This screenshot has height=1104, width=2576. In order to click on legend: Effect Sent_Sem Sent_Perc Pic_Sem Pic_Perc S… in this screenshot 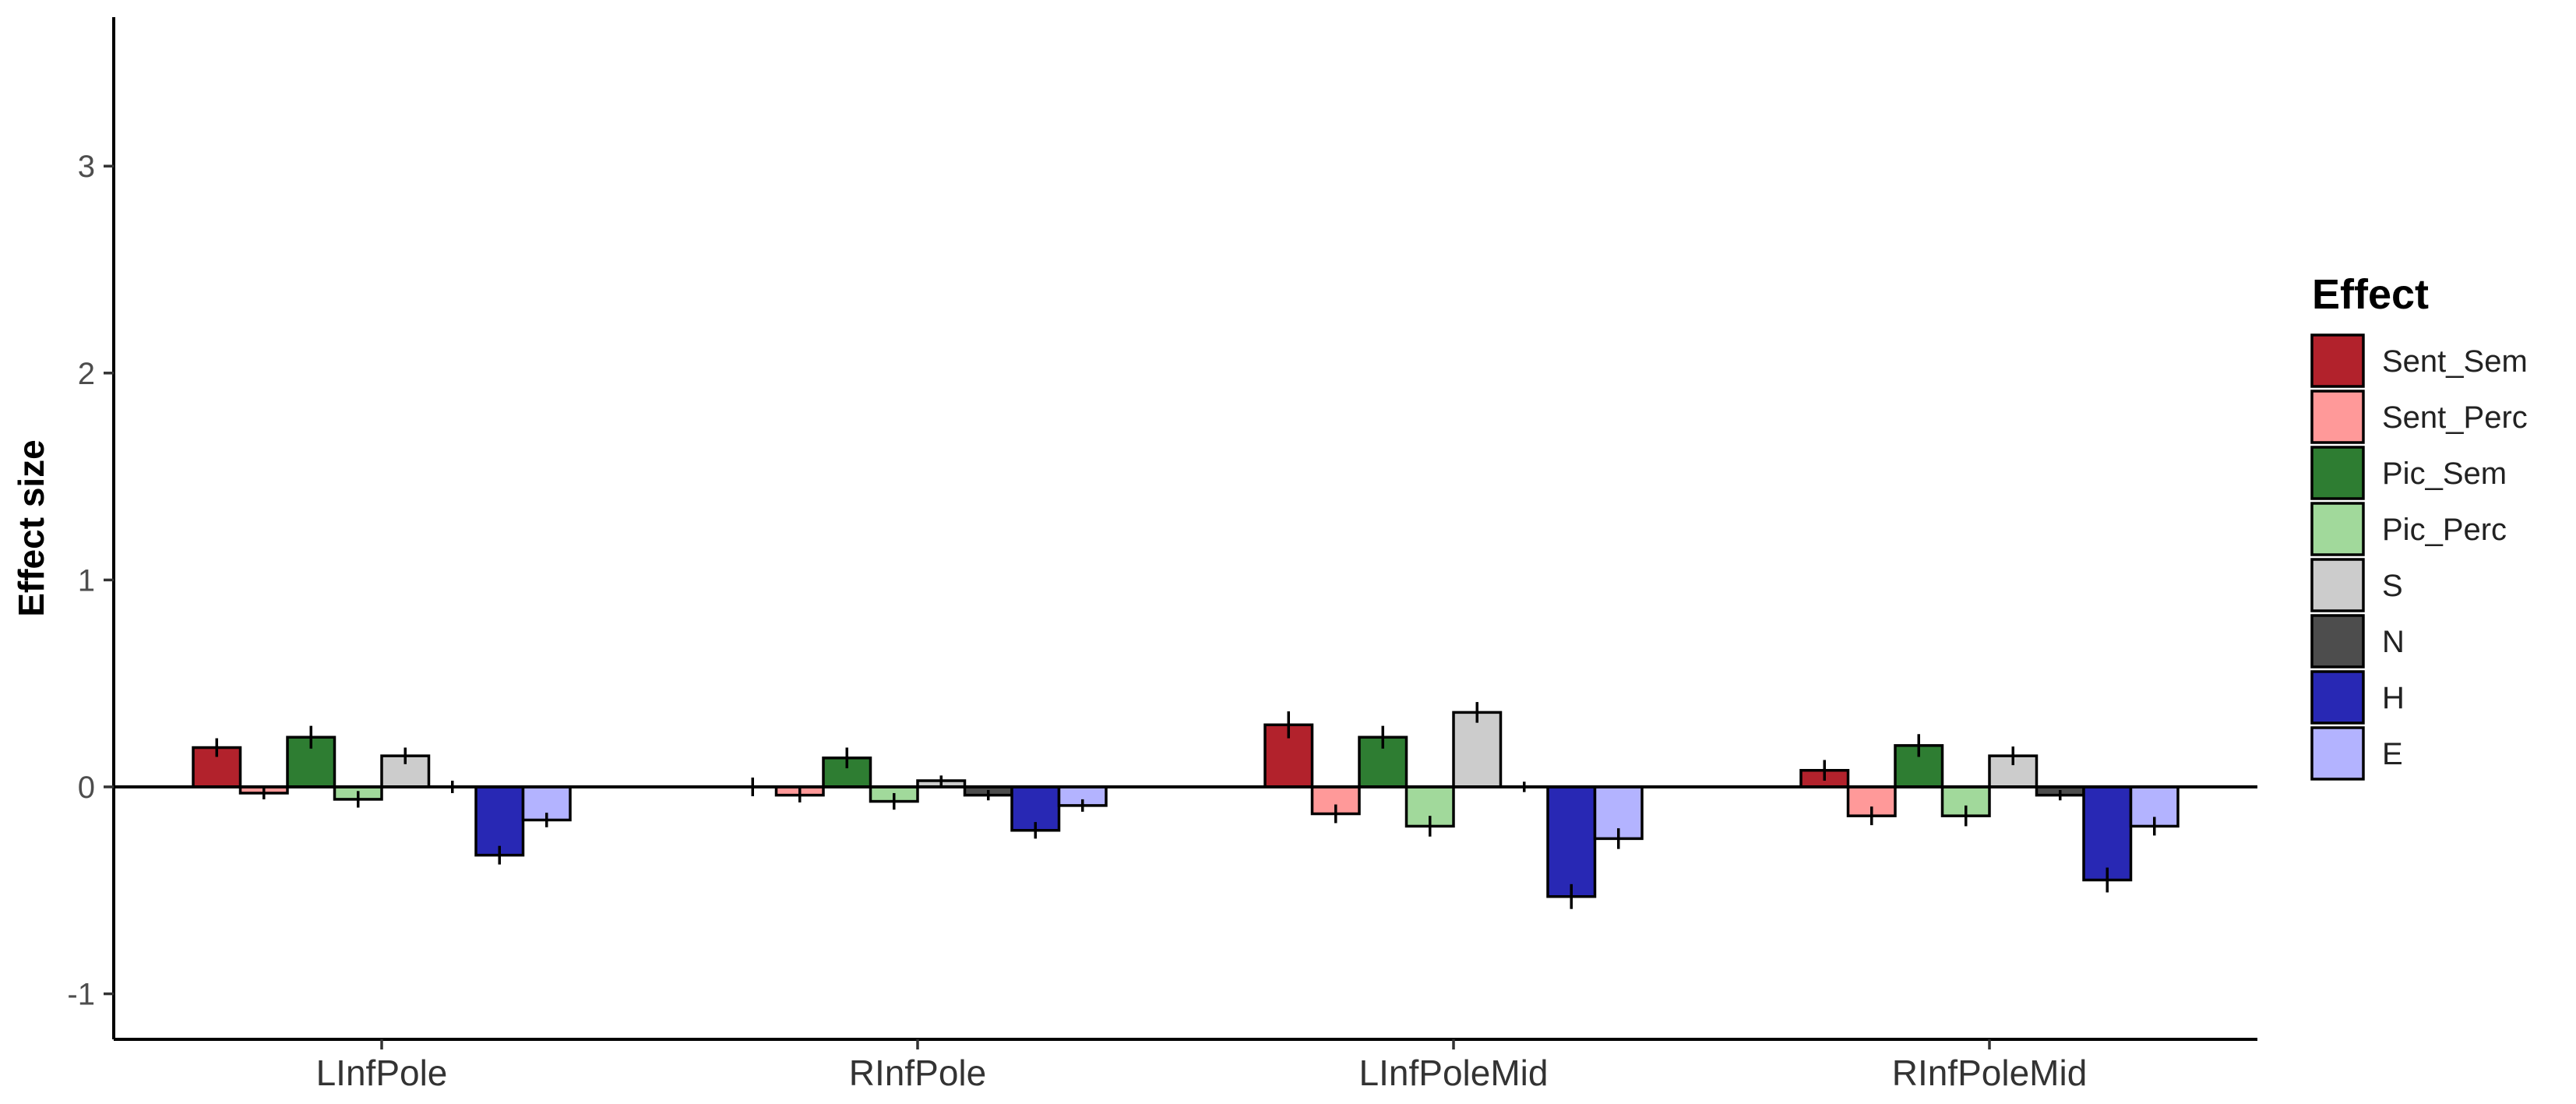, I will do `click(2419, 526)`.